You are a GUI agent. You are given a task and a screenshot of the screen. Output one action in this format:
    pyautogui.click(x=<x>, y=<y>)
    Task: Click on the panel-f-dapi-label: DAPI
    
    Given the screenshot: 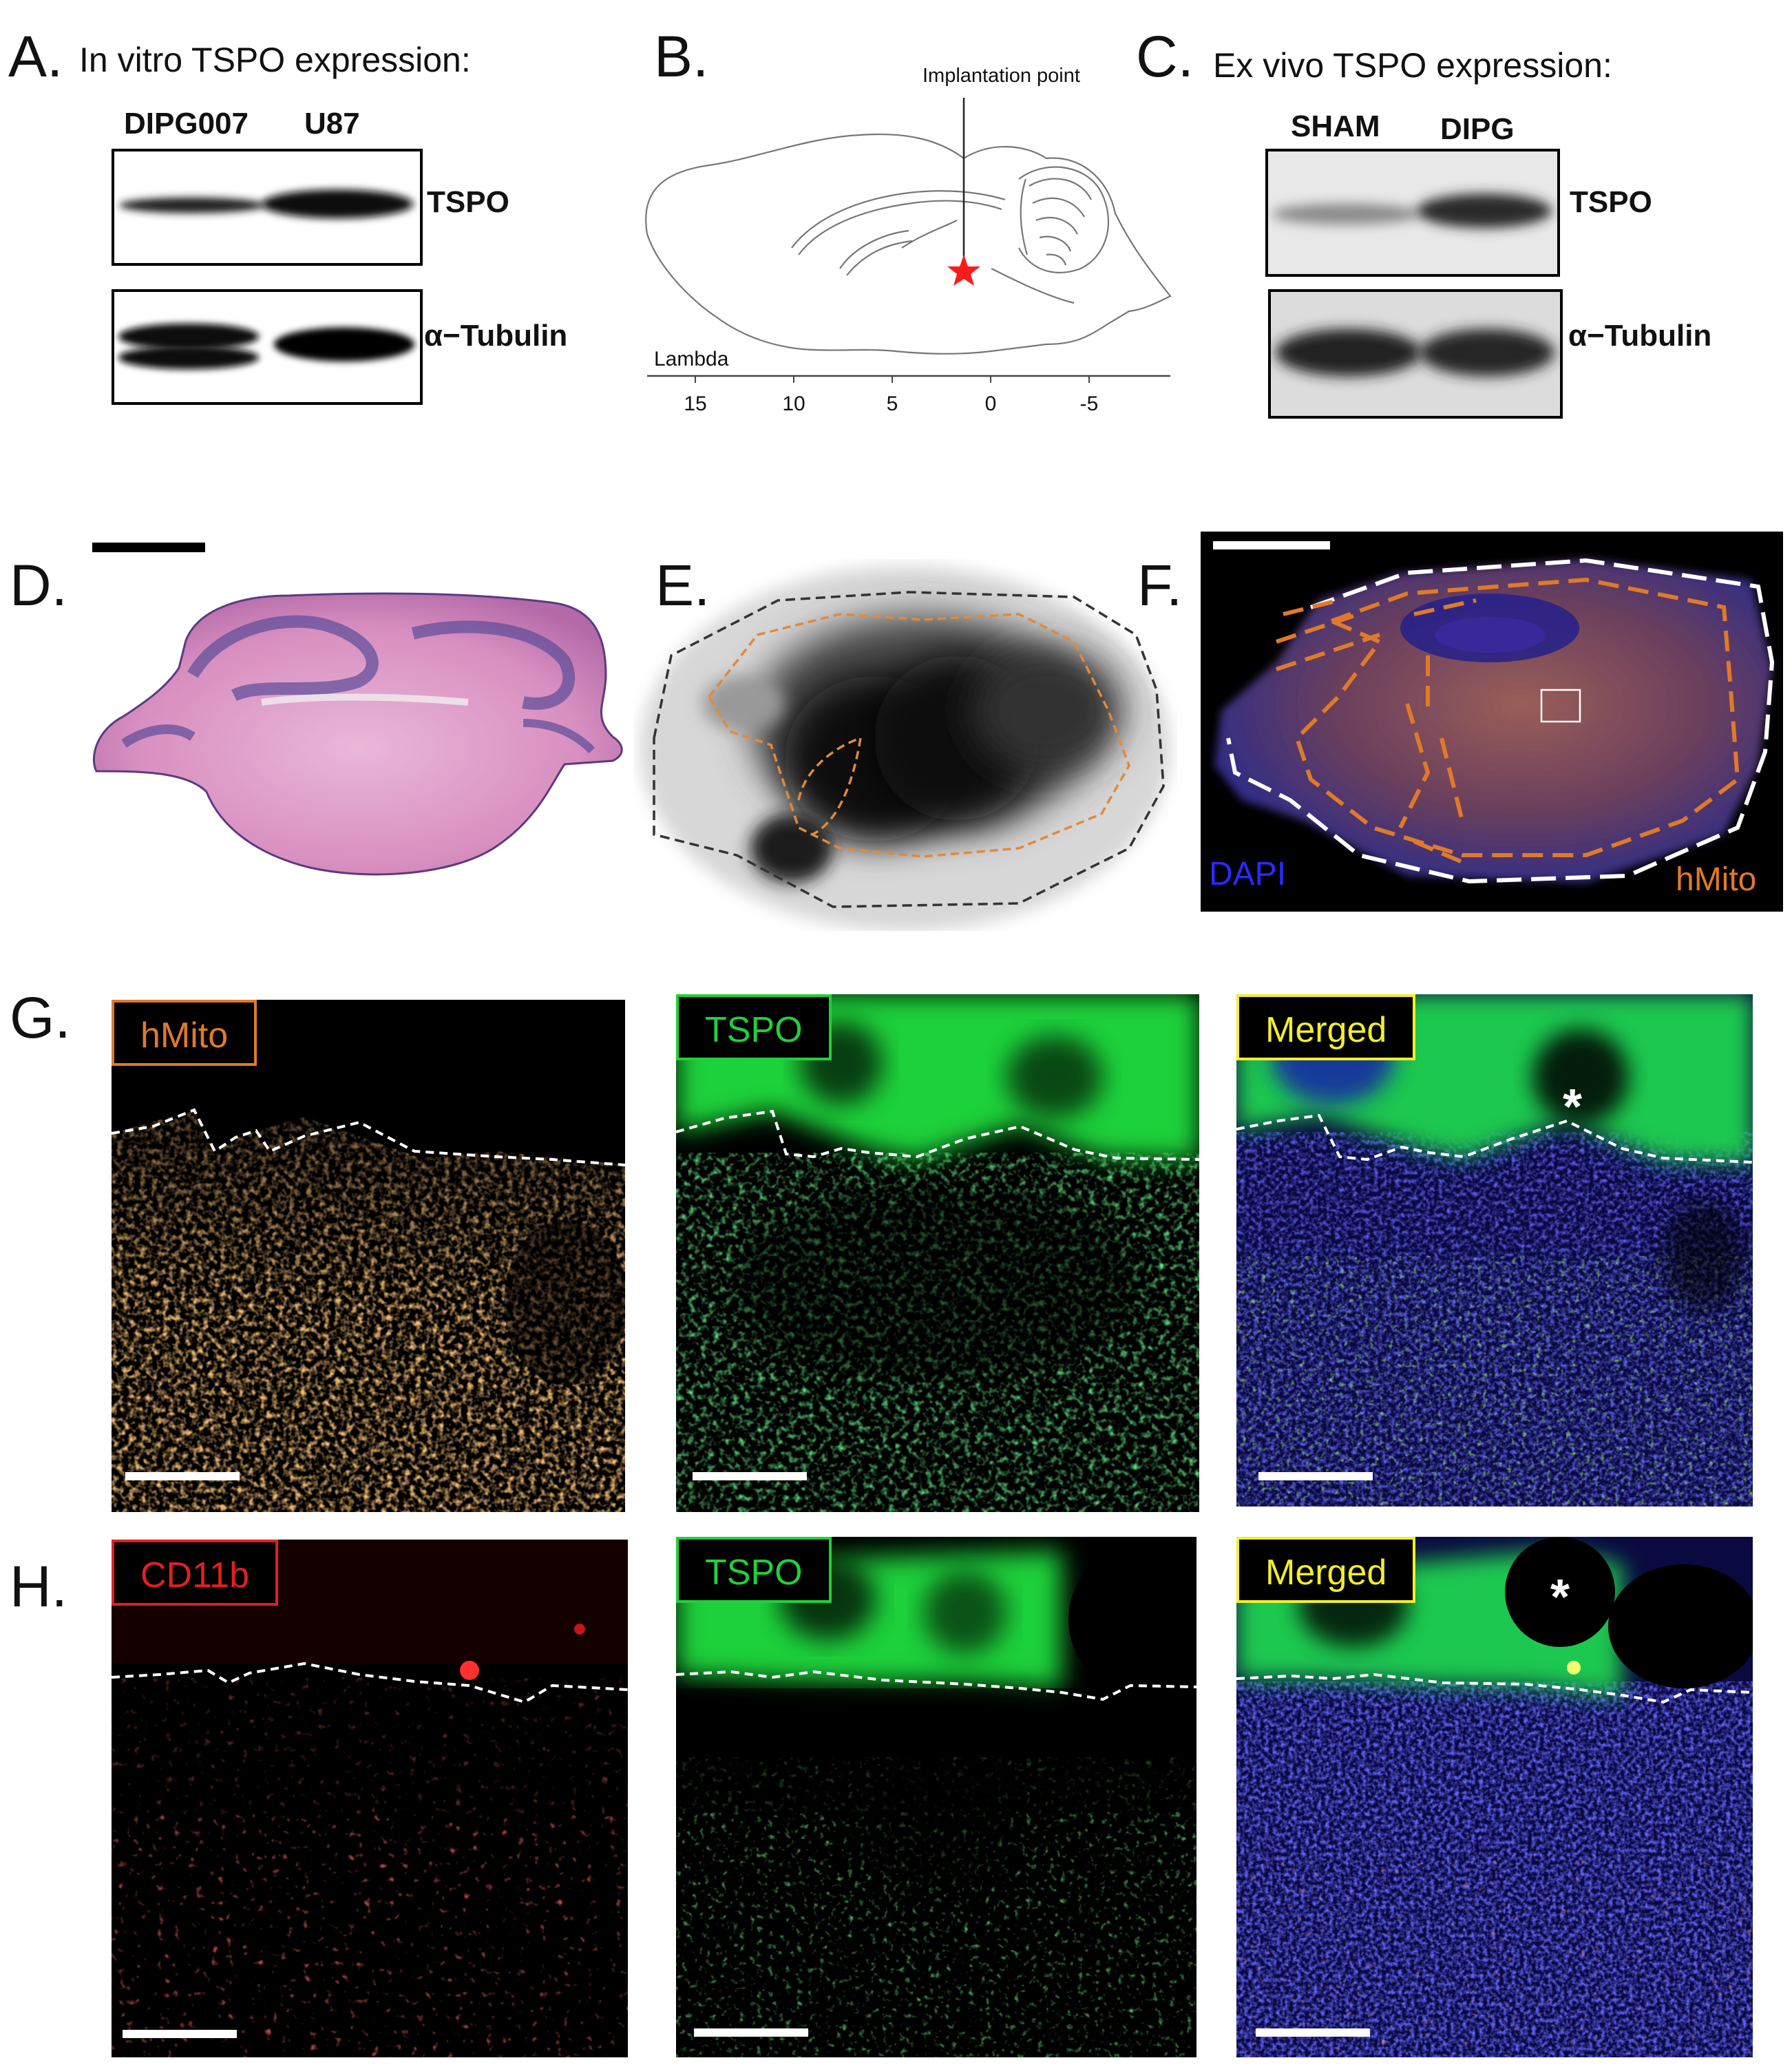 What is the action you would take?
    pyautogui.click(x=1248, y=874)
    